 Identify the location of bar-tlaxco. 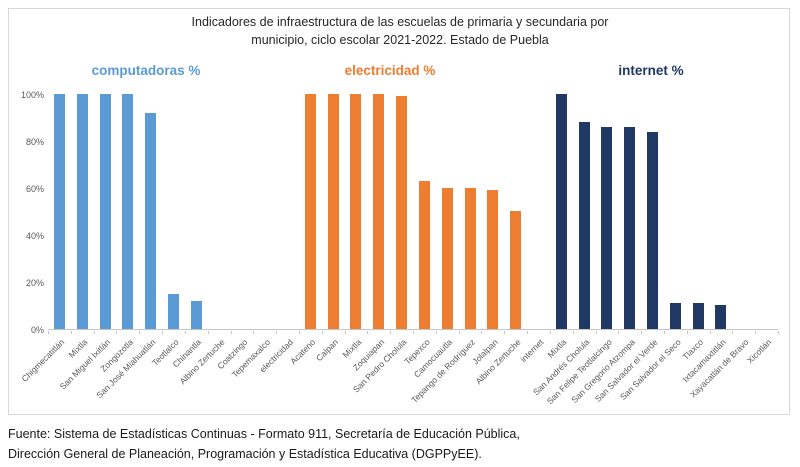
(698, 316).